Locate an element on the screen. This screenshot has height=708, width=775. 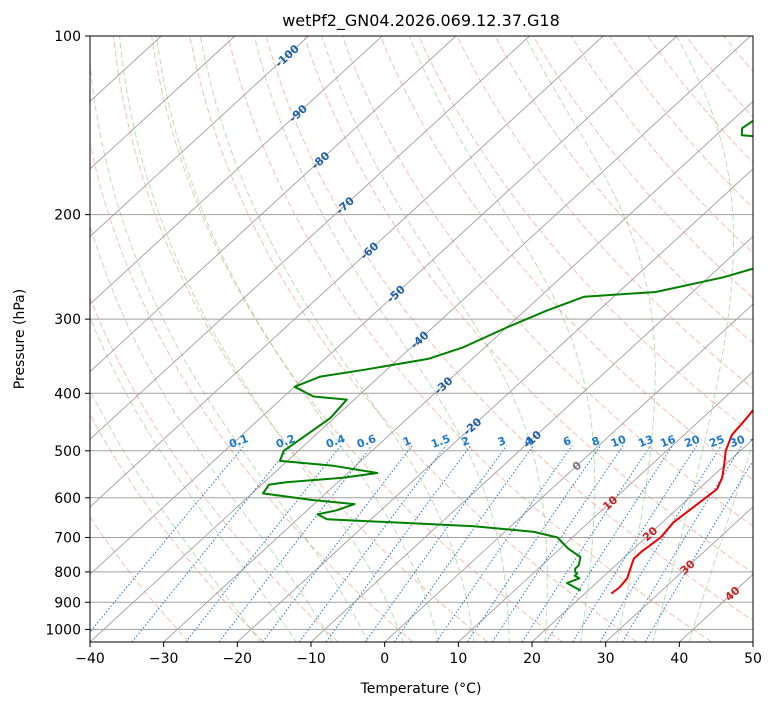
mixing-ratio-label: 25 is located at coordinates (716, 441).